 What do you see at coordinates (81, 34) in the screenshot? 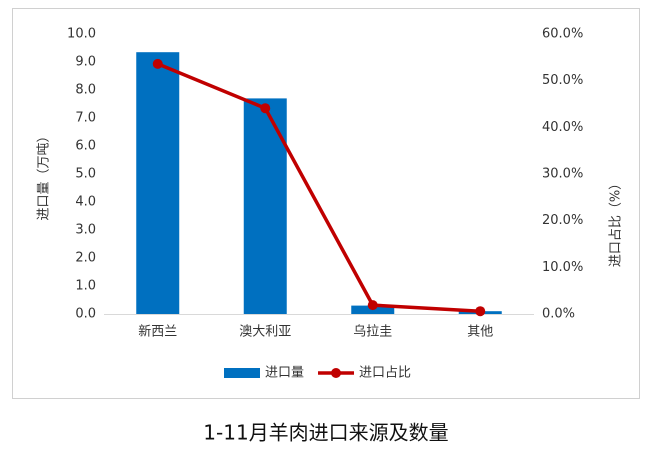
I see `y-tick-label: 10.0` at bounding box center [81, 34].